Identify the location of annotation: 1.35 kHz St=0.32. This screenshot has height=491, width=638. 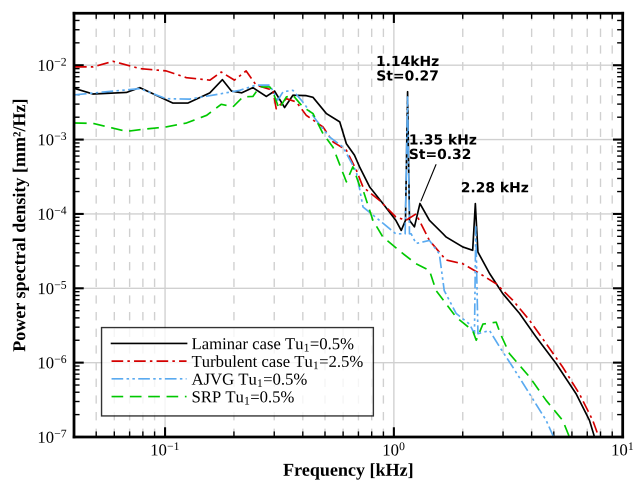
(443, 147).